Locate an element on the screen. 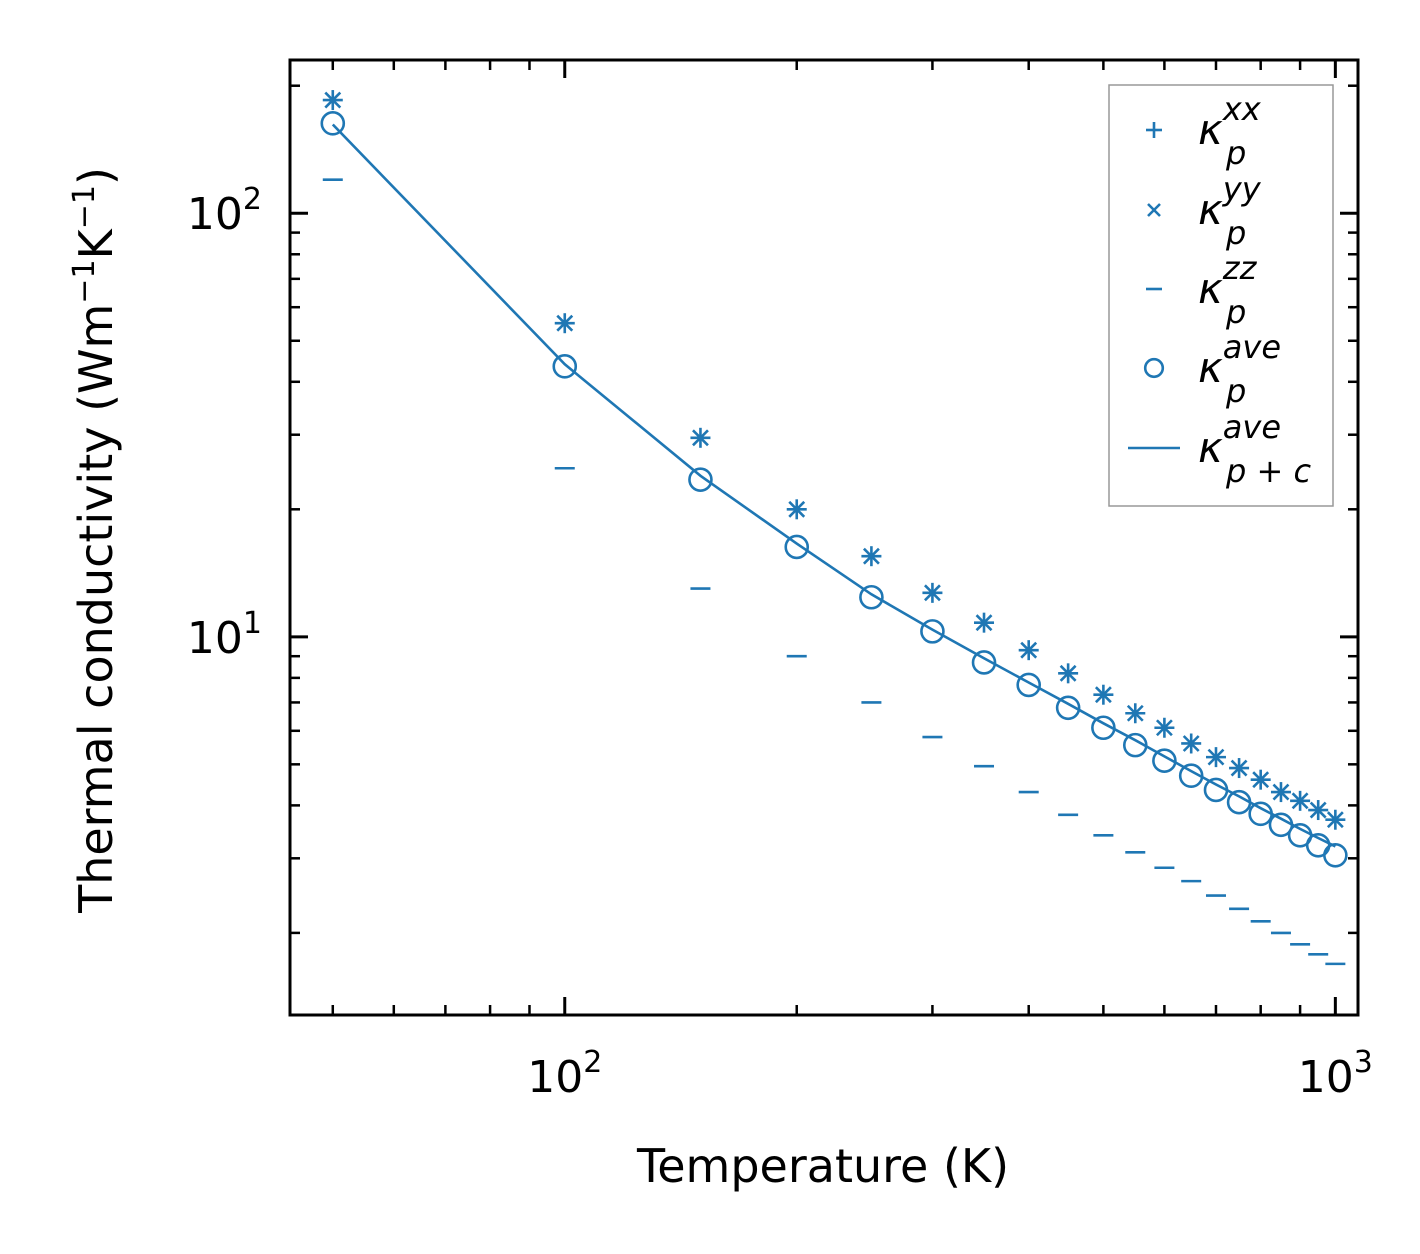 The image size is (1420, 1254). legend-sup: ave is located at coordinates (1252, 347).